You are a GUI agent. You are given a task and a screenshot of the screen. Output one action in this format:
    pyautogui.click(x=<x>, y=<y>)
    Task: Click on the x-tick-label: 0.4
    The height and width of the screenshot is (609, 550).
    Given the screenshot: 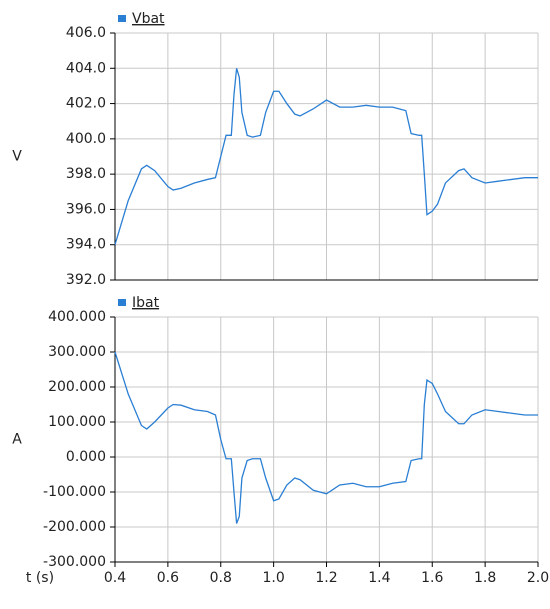 What is the action you would take?
    pyautogui.click(x=115, y=578)
    